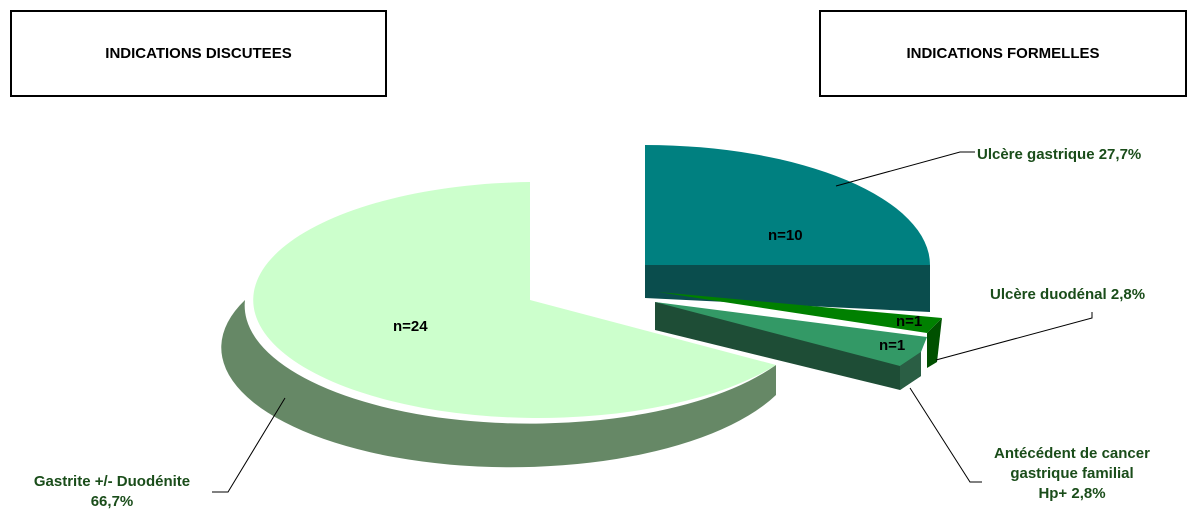  I want to click on count-label-gastrite: n=24, so click(410, 326).